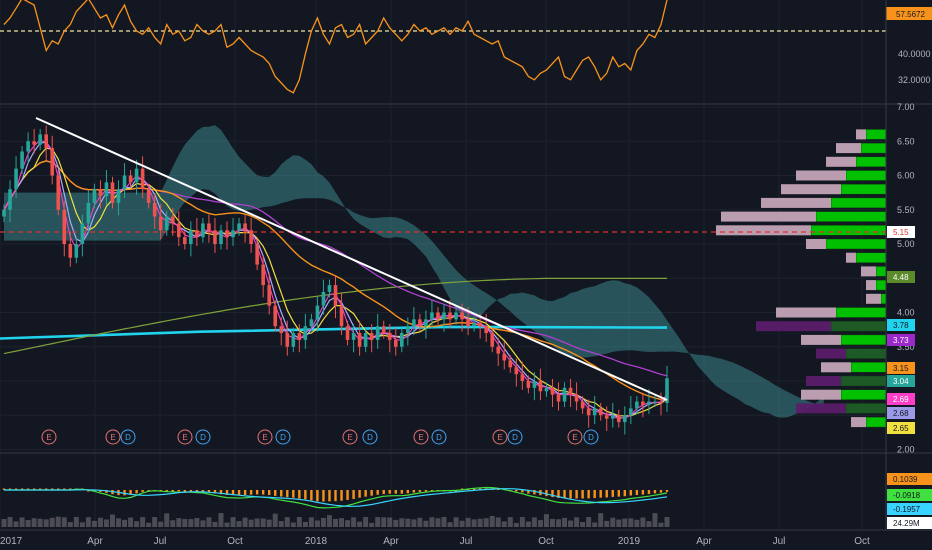 Image resolution: width=932 pixels, height=550 pixels. Describe the element at coordinates (862, 541) in the screenshot. I see `time-tick-11: Oct` at that location.